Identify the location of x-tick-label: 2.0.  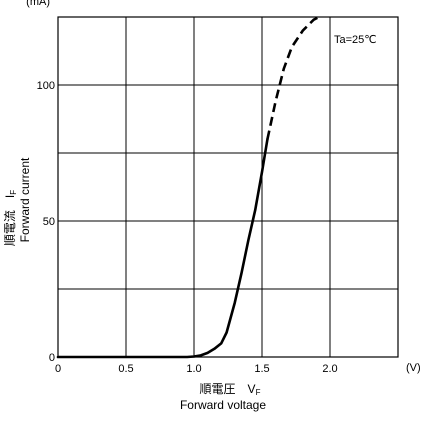
(329, 369).